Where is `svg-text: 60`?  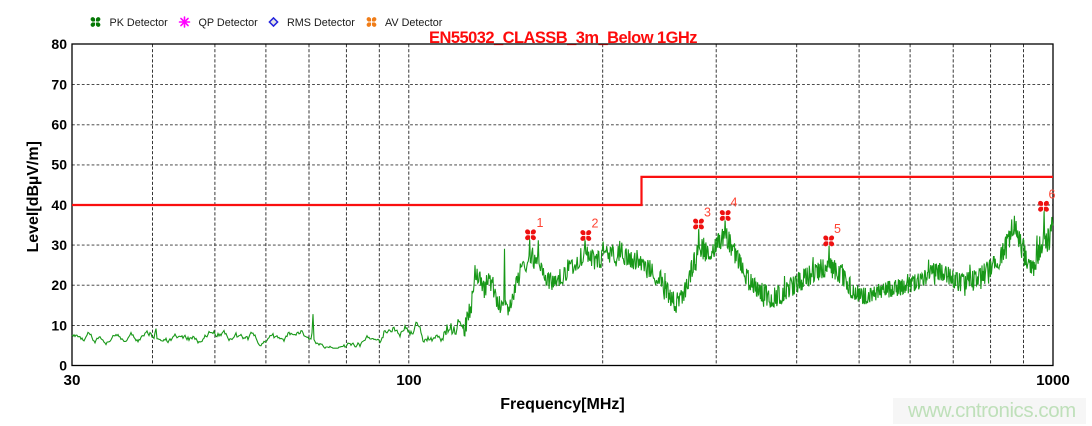 svg-text: 60 is located at coordinates (59, 124).